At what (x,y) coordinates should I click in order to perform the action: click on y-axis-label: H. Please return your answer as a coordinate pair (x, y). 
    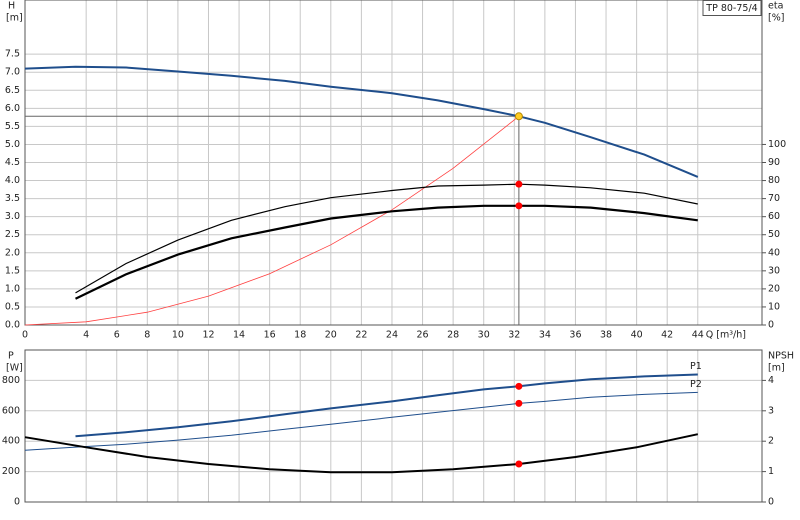
    Looking at the image, I should click on (11, 6).